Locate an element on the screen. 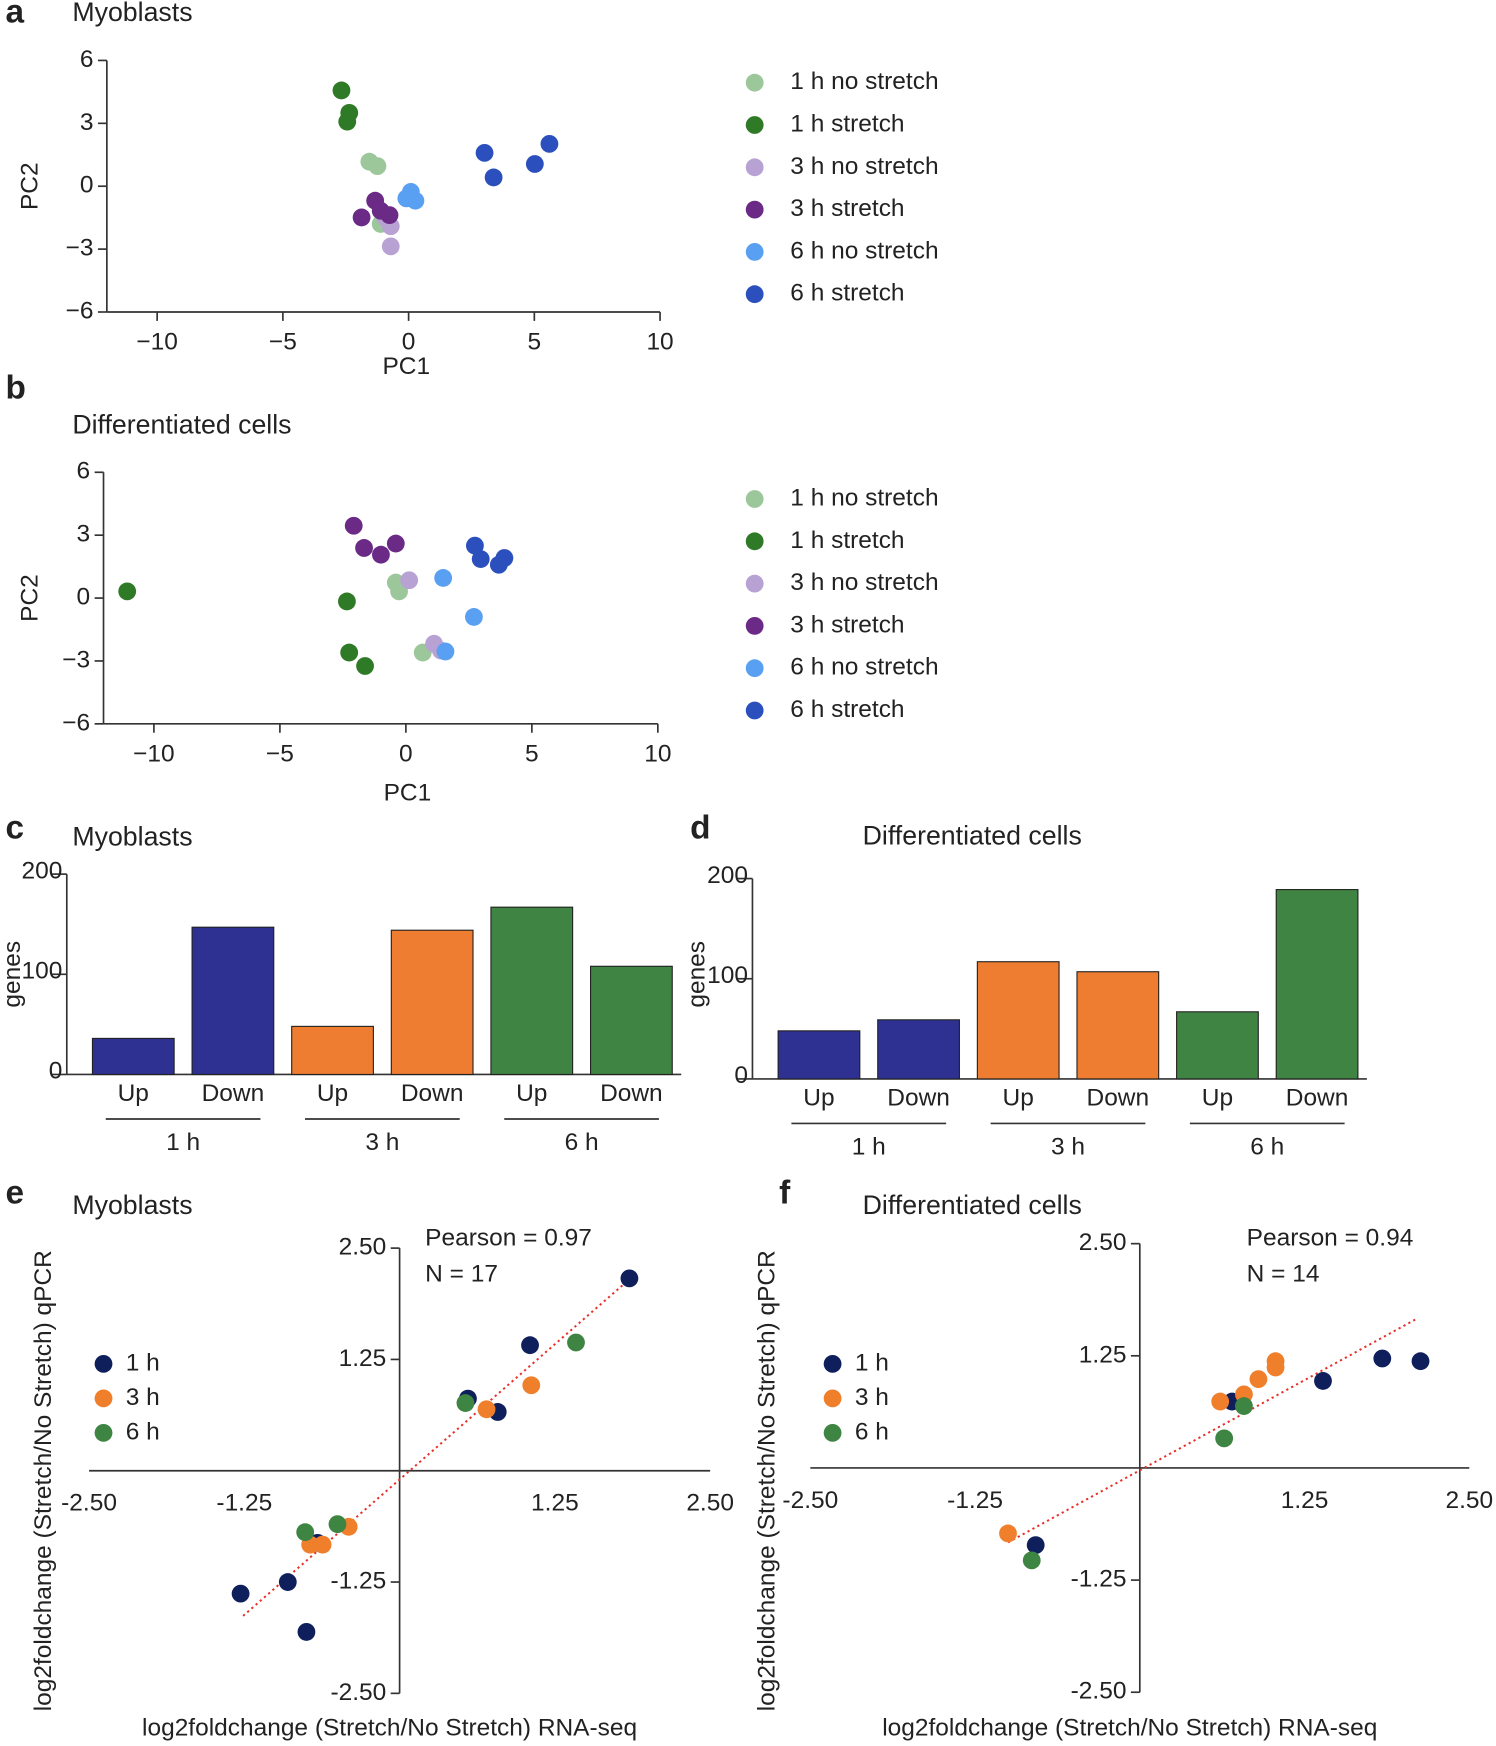 Image resolution: width=1496 pixels, height=1746 pixels. chart-title: Myoblasts is located at coordinates (132, 1205).